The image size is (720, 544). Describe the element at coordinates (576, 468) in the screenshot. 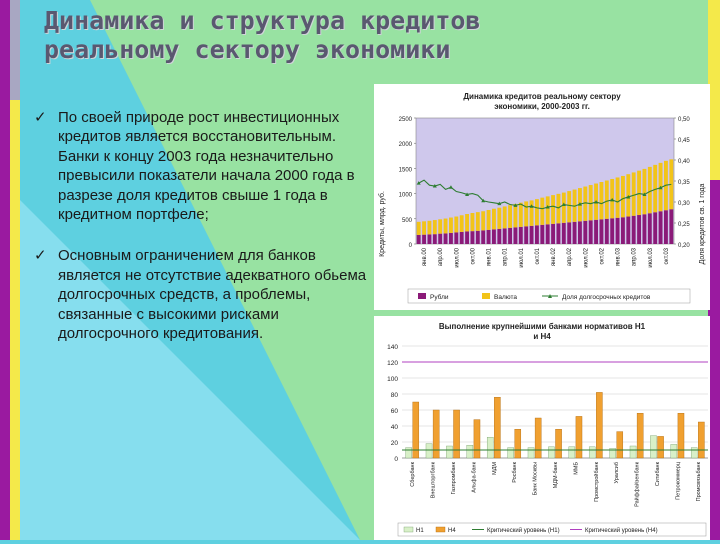

I see `x-tick-label: ММБ` at that location.